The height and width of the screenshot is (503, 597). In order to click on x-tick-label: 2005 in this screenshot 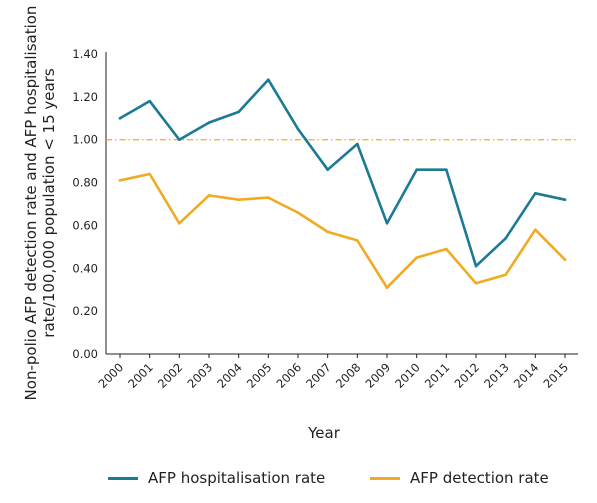, I will do `click(259, 375)`.